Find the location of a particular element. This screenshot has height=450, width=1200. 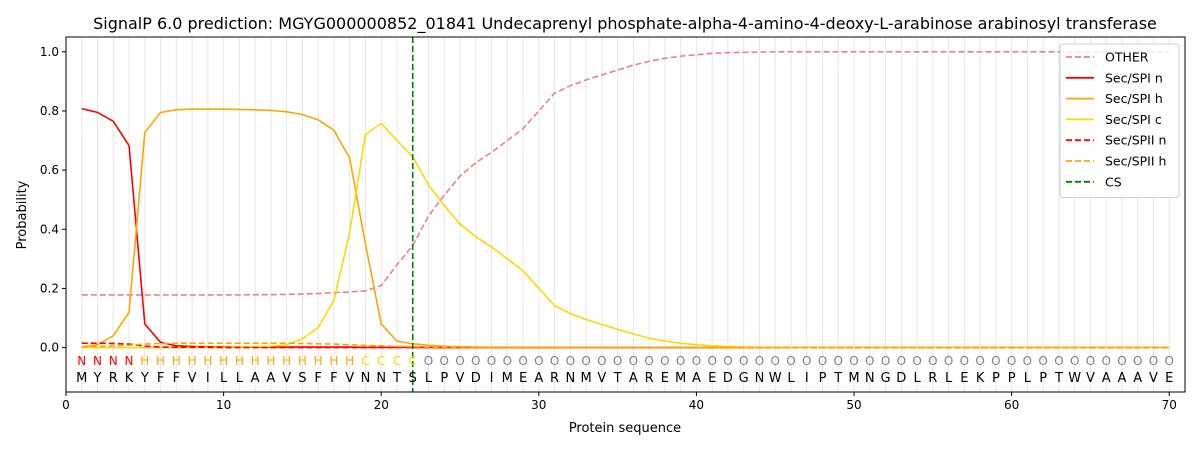

residue-label-57: E is located at coordinates (964, 378).